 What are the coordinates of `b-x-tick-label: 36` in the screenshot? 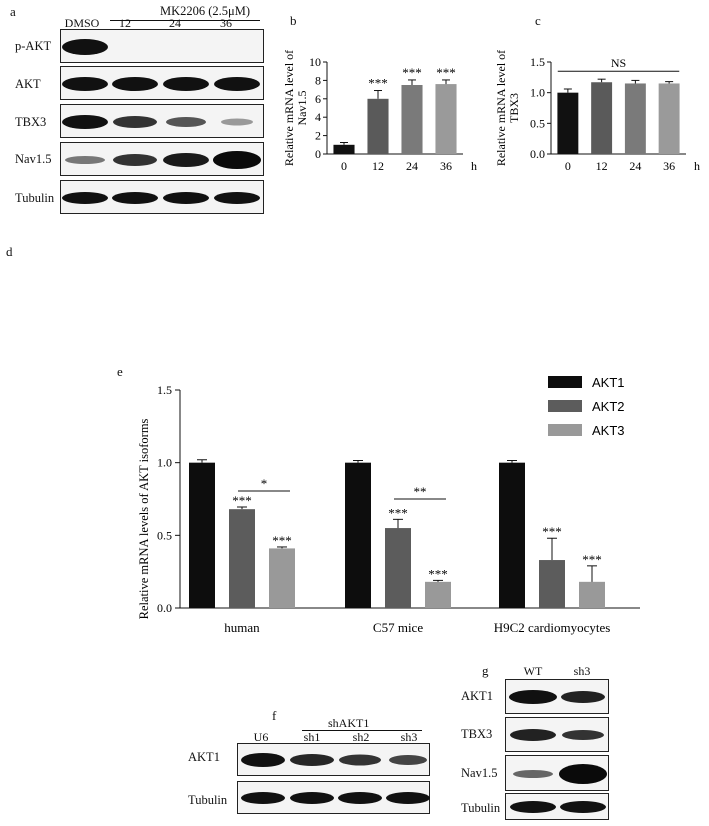 It's located at (446, 166).